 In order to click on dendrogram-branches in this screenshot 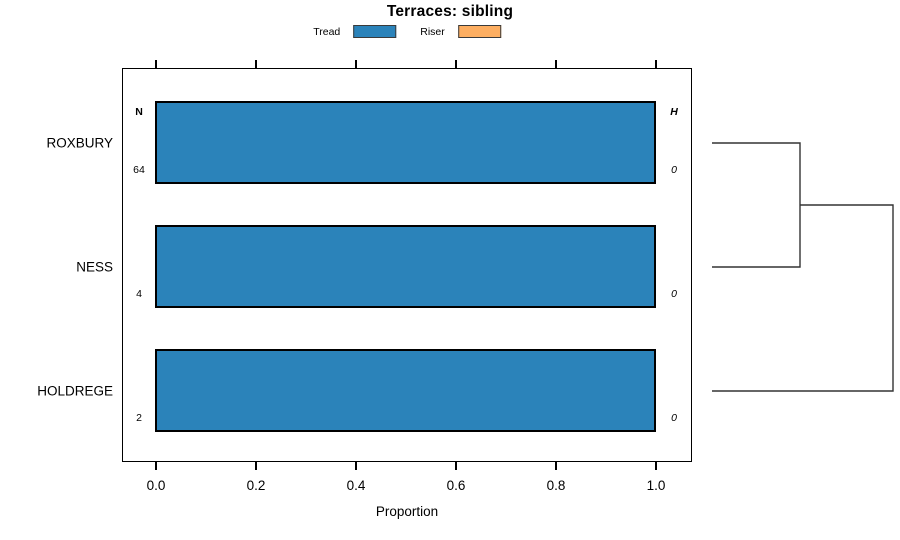, I will do `click(803, 267)`.